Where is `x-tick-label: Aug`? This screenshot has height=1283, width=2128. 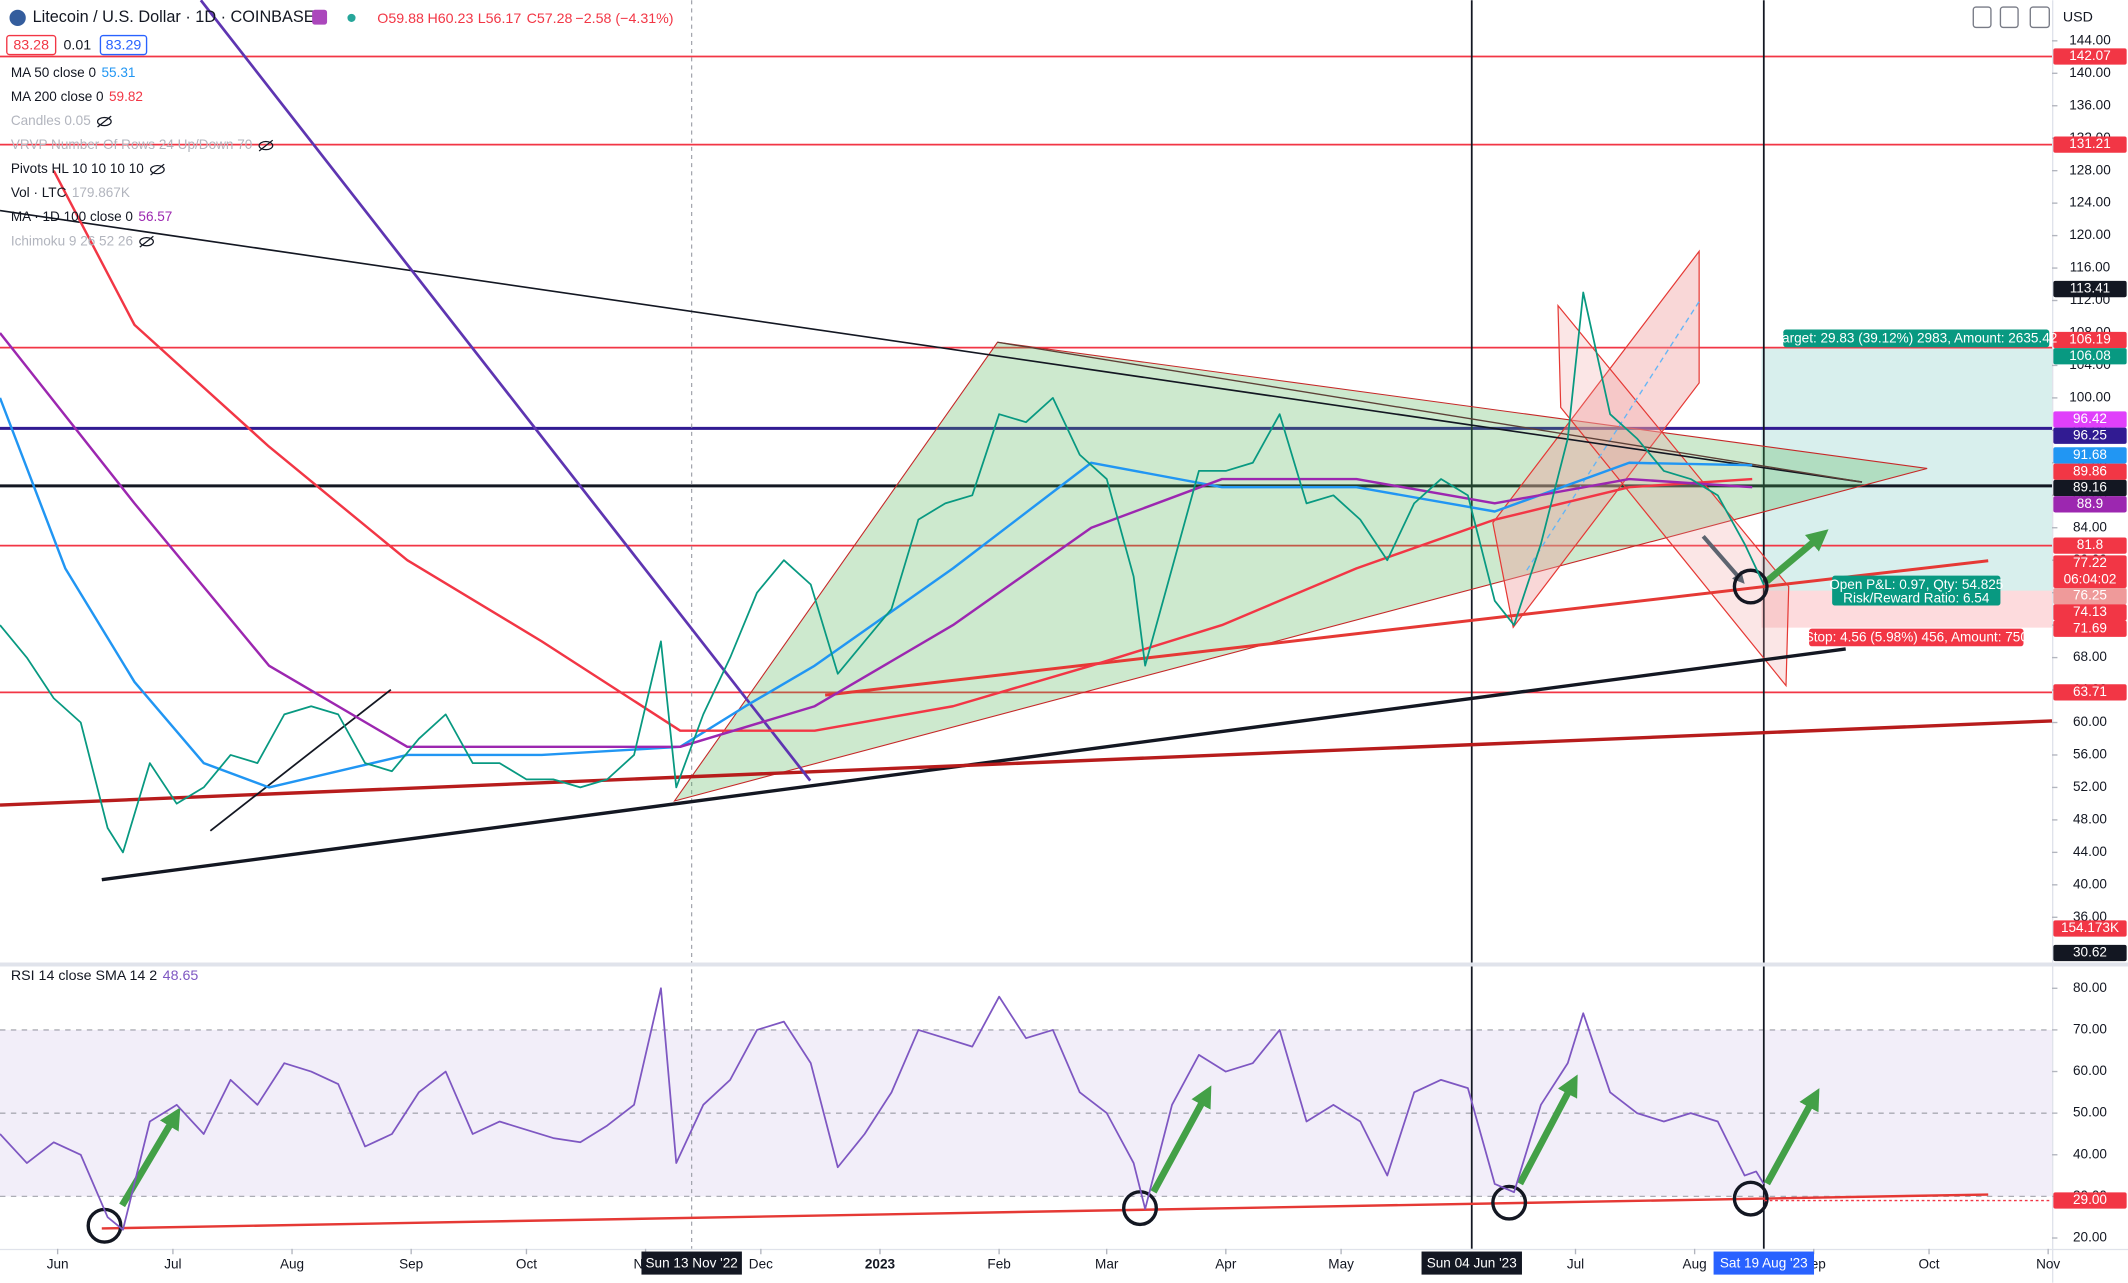
x-tick-label: Aug is located at coordinates (1695, 1264).